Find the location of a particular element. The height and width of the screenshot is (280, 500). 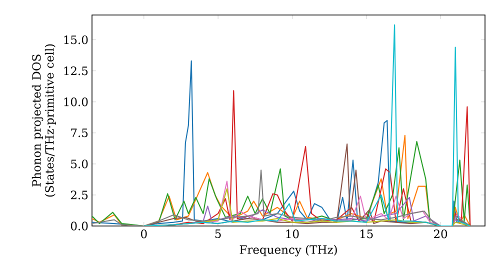

y-axis-title: Phonon projected DOS (States/THz·primitive cell) is located at coordinates (44, 120).